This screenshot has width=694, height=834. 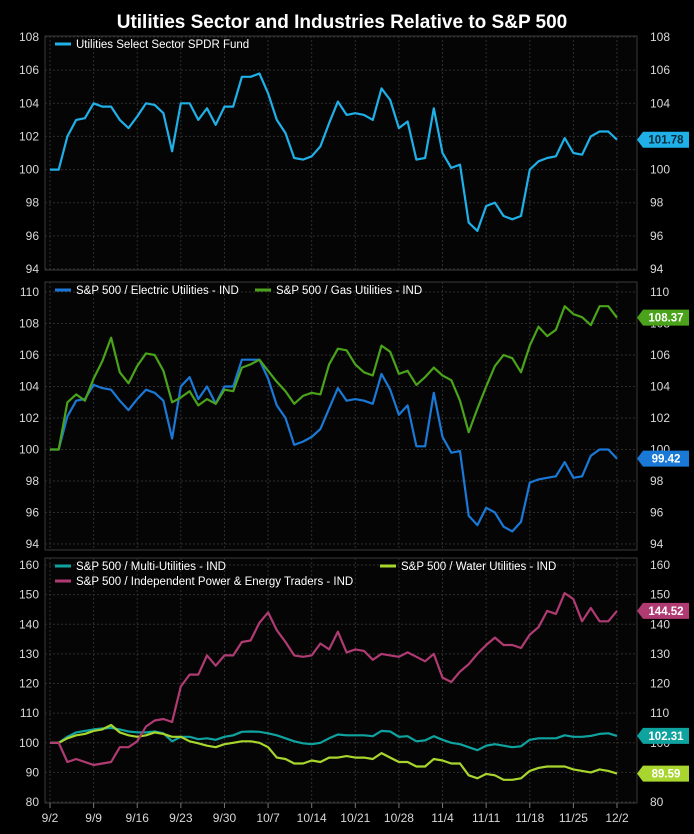 I want to click on last-value-label: 144.52, so click(x=665, y=612).